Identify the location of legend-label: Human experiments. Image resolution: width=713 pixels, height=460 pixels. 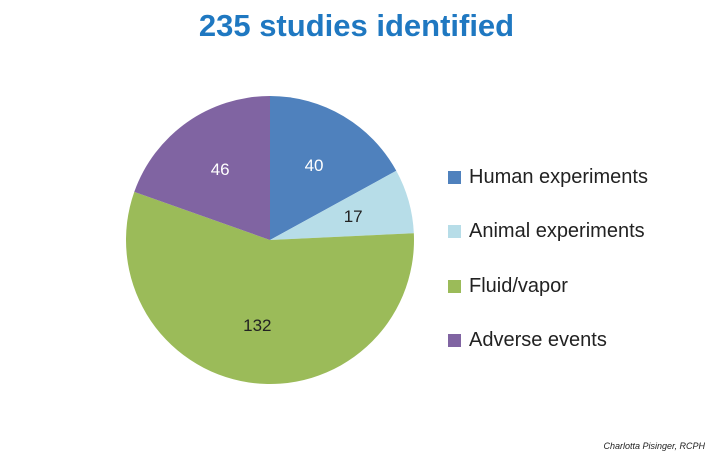
(558, 176).